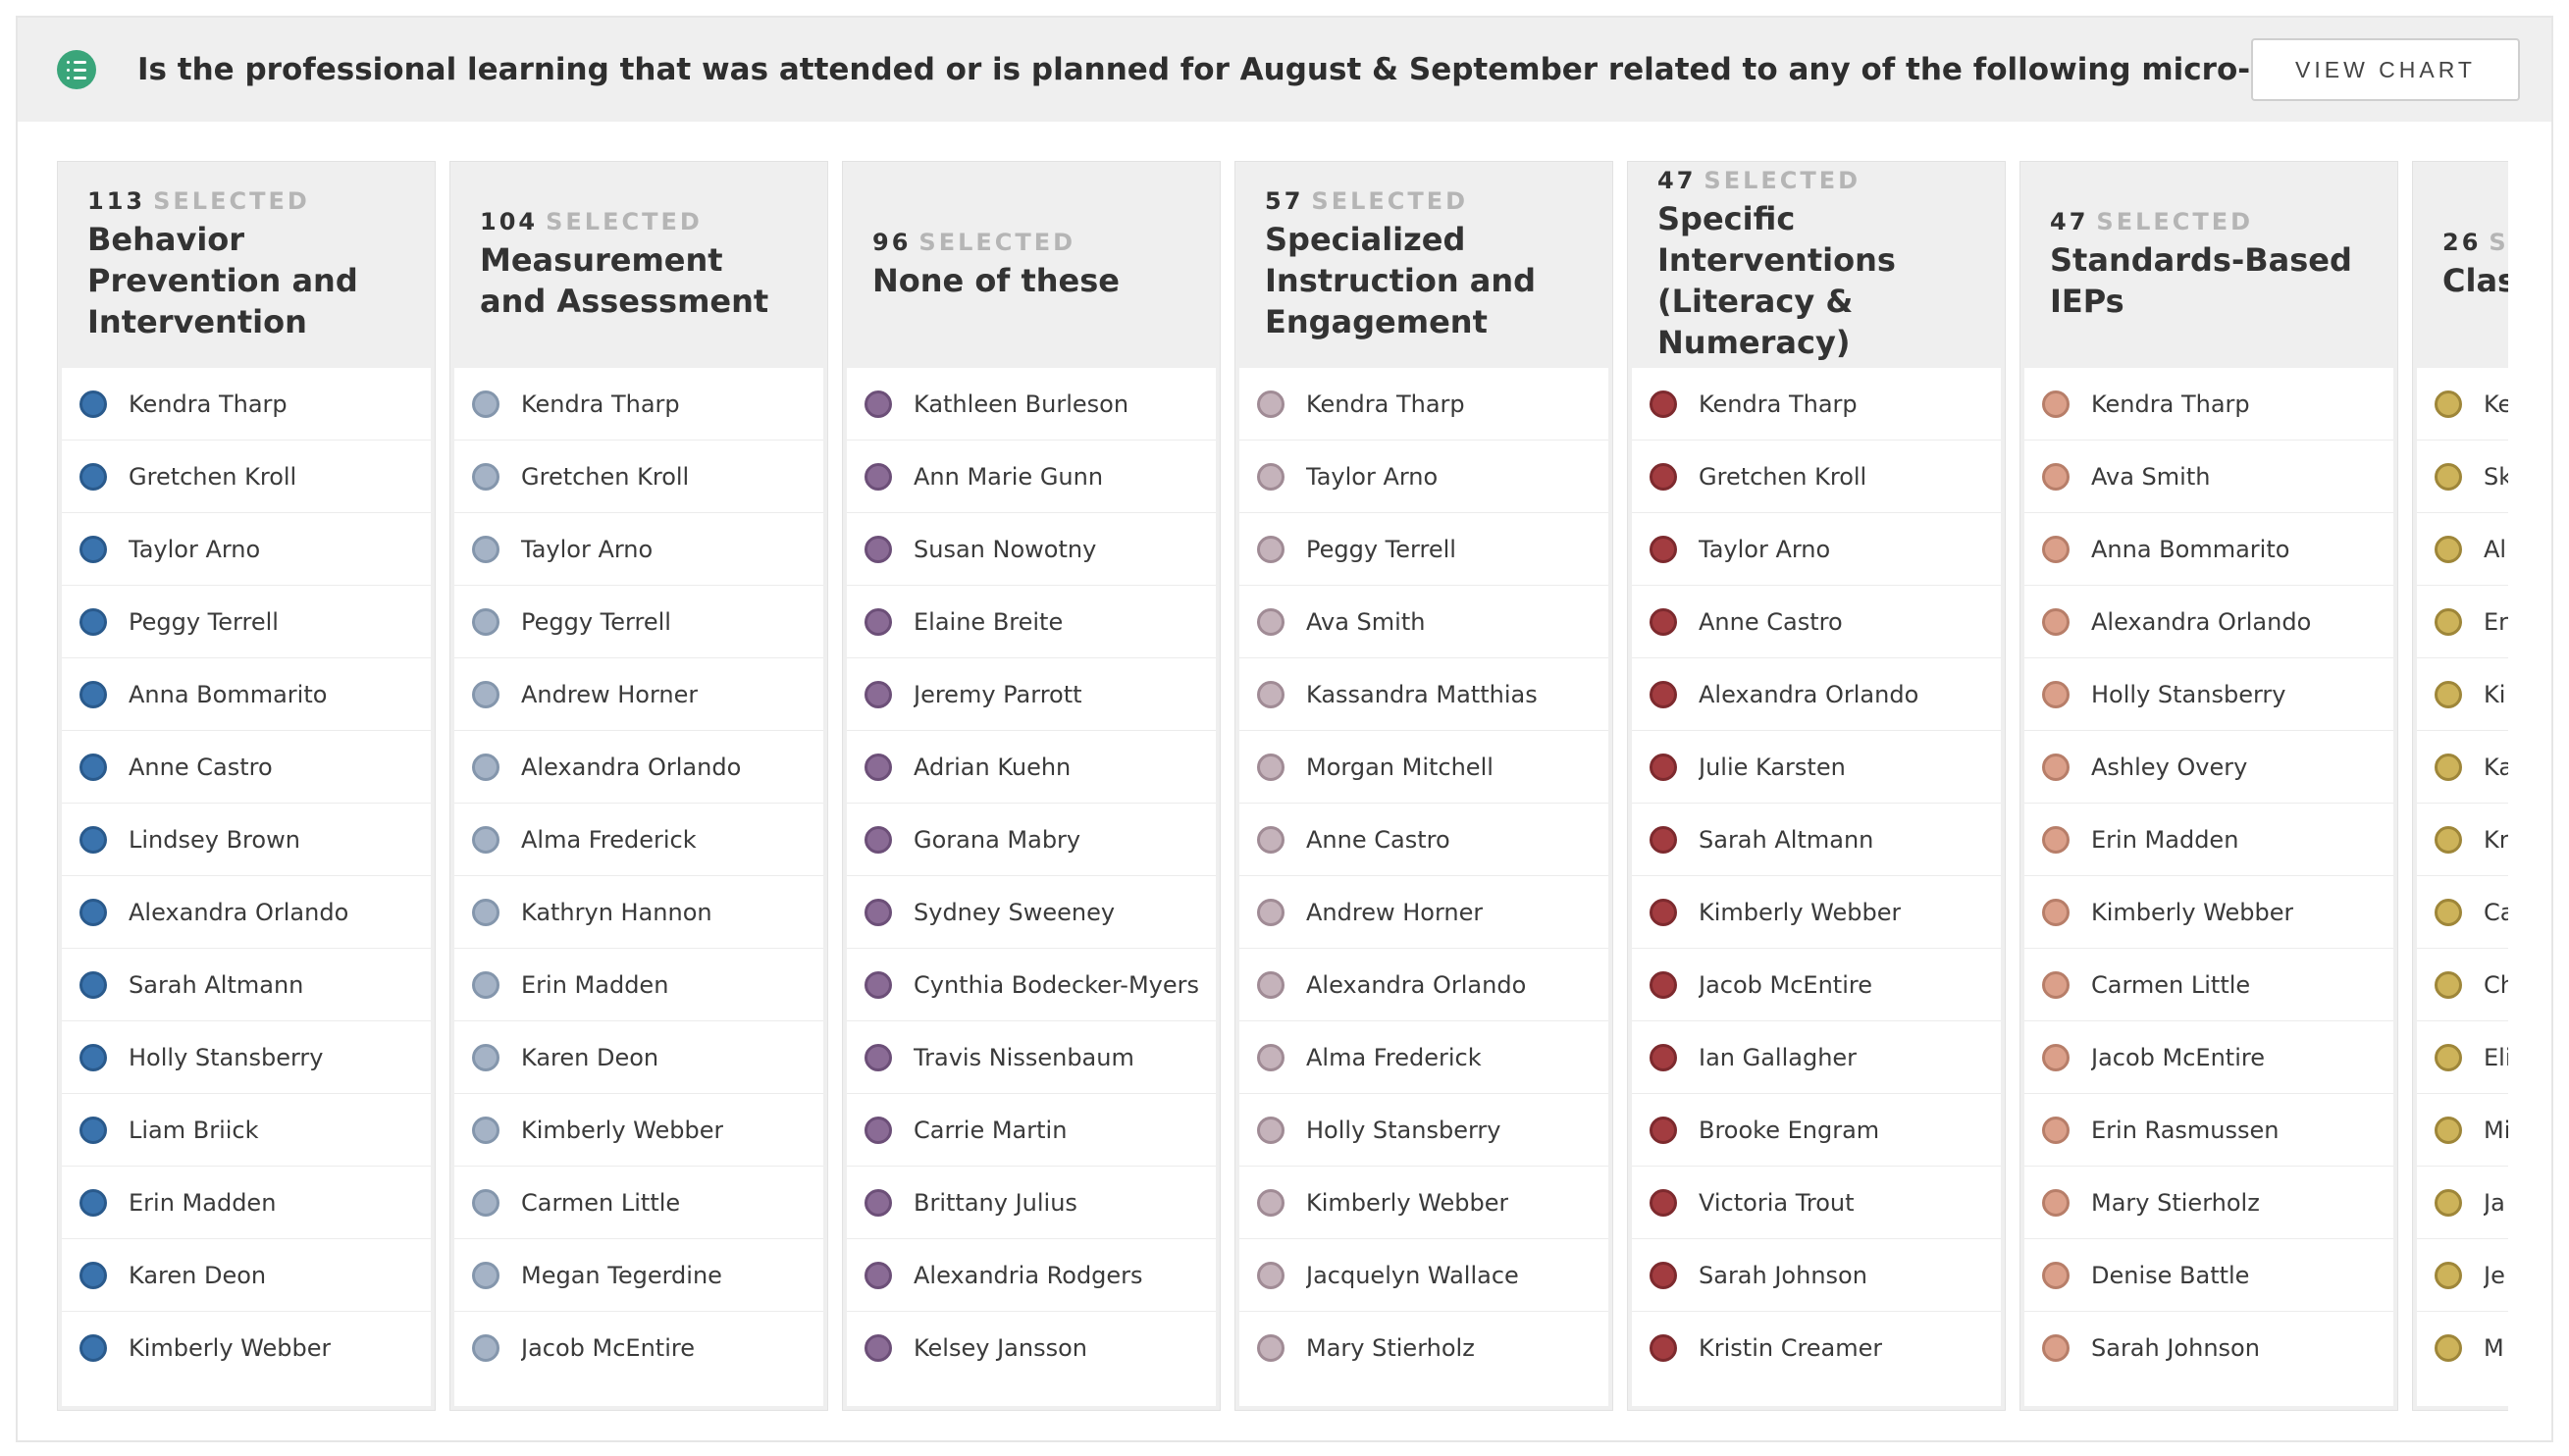 Image resolution: width=2569 pixels, height=1456 pixels. What do you see at coordinates (2462, 549) in the screenshot?
I see `list-item: Al` at bounding box center [2462, 549].